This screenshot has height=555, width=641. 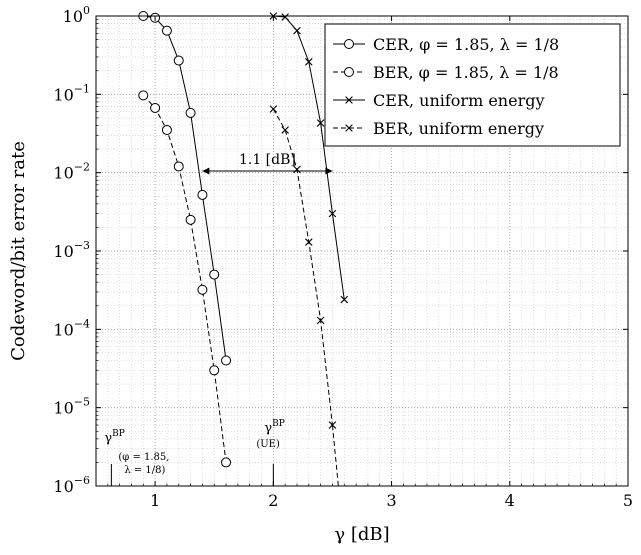 What do you see at coordinates (267, 160) in the screenshot?
I see `gap-label: 1.1 [dB]` at bounding box center [267, 160].